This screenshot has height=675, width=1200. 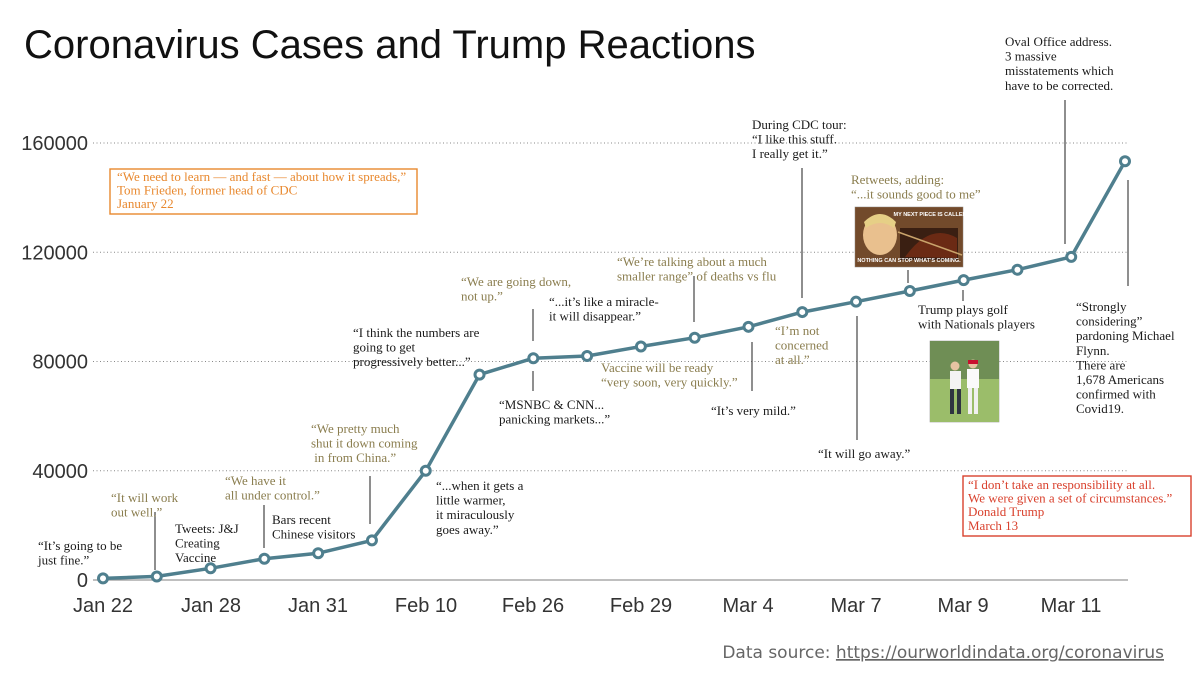 I want to click on annotation-line: “It’s going to be, so click(x=80, y=545).